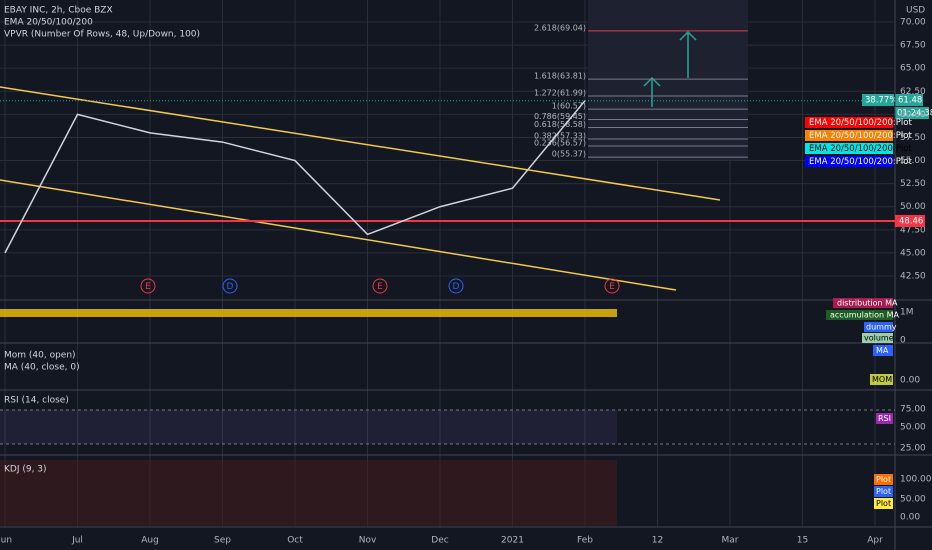 The image size is (932, 550). I want to click on x-tick-label: Aug, so click(150, 541).